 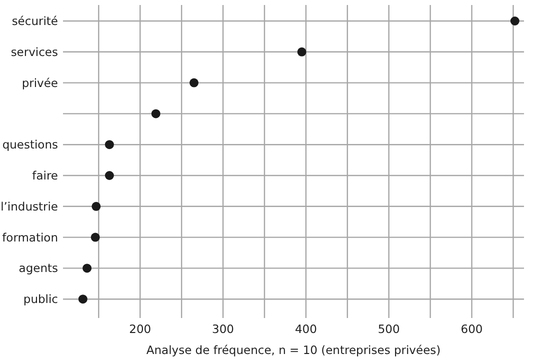 I want to click on y-tick-label: sécurité, so click(x=35, y=21).